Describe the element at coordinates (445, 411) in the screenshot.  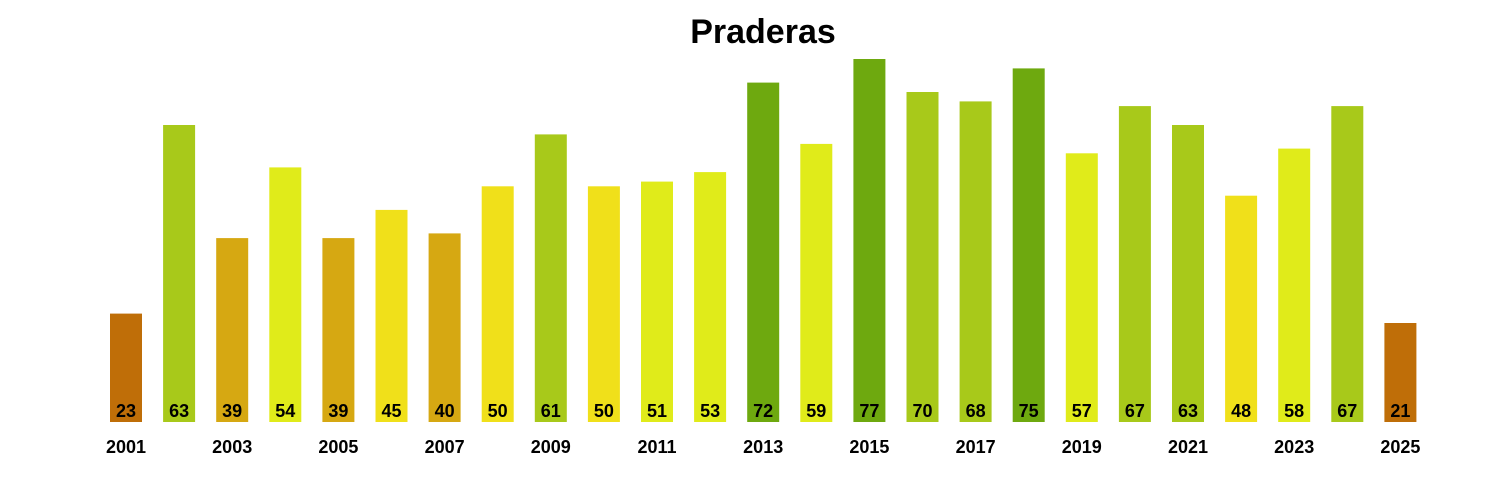
I see `value-label-2007: 40` at that location.